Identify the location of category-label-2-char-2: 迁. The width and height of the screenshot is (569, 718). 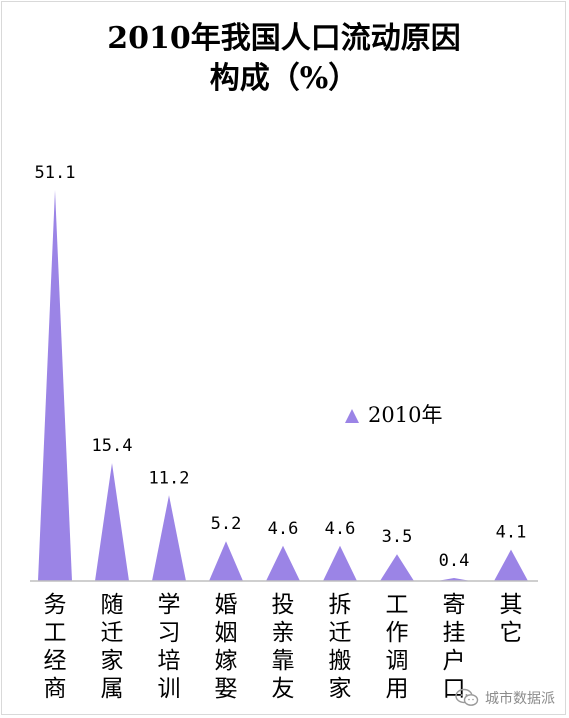
(112, 633).